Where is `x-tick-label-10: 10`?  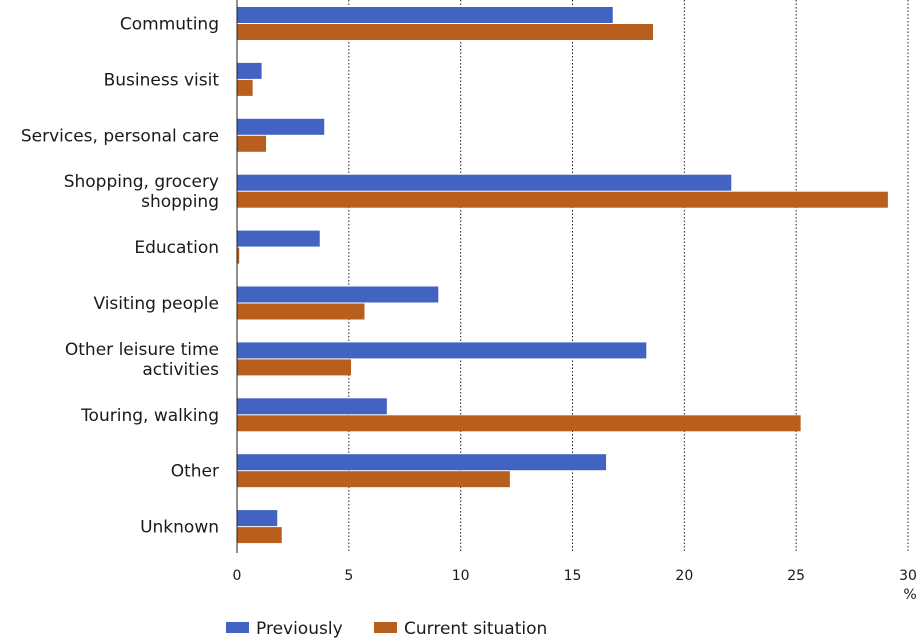 x-tick-label-10: 10 is located at coordinates (461, 576).